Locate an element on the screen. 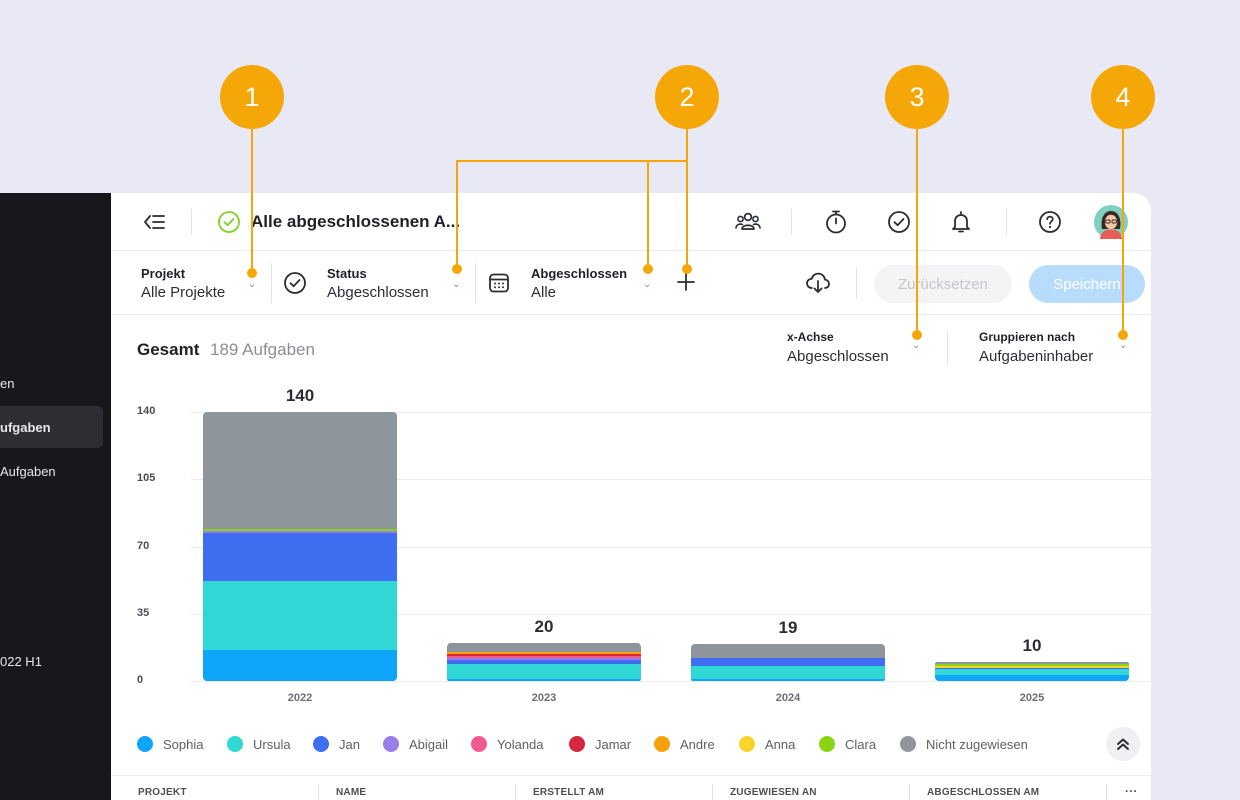  x-tick-label: 2022 is located at coordinates (300, 698).